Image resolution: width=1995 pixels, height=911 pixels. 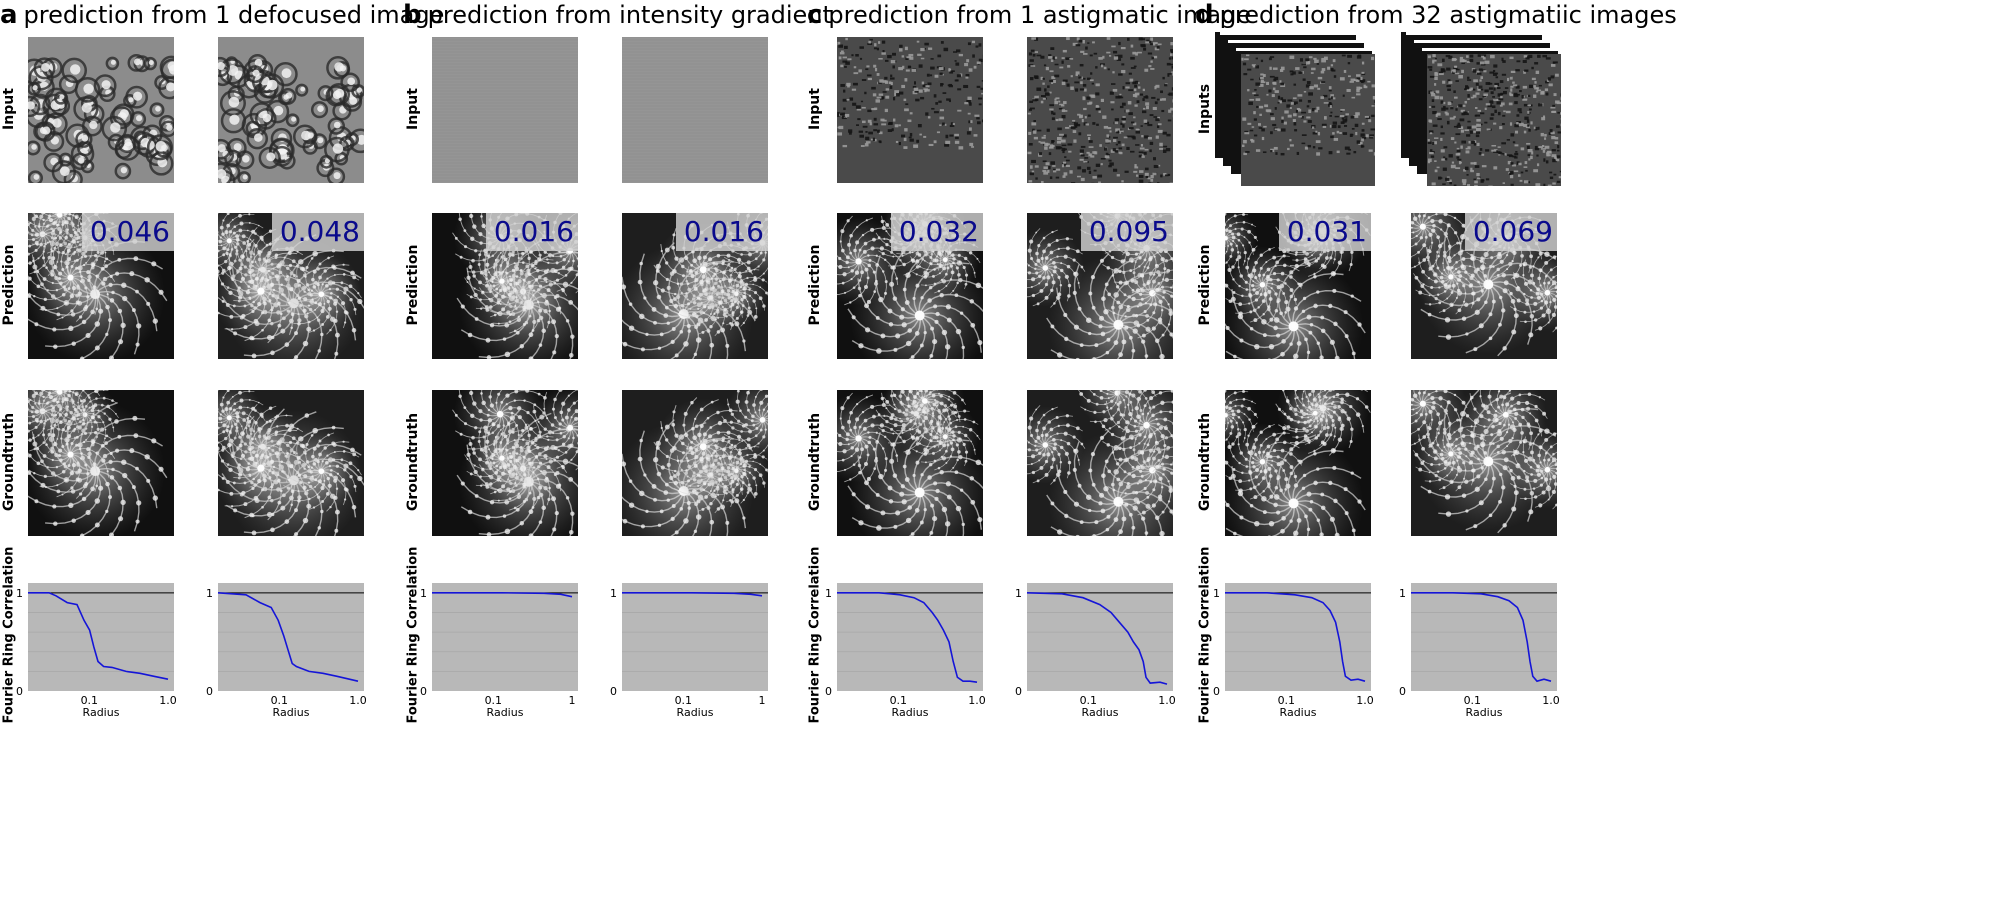 What do you see at coordinates (1510, 232) in the screenshot?
I see `error-score: 0.069` at bounding box center [1510, 232].